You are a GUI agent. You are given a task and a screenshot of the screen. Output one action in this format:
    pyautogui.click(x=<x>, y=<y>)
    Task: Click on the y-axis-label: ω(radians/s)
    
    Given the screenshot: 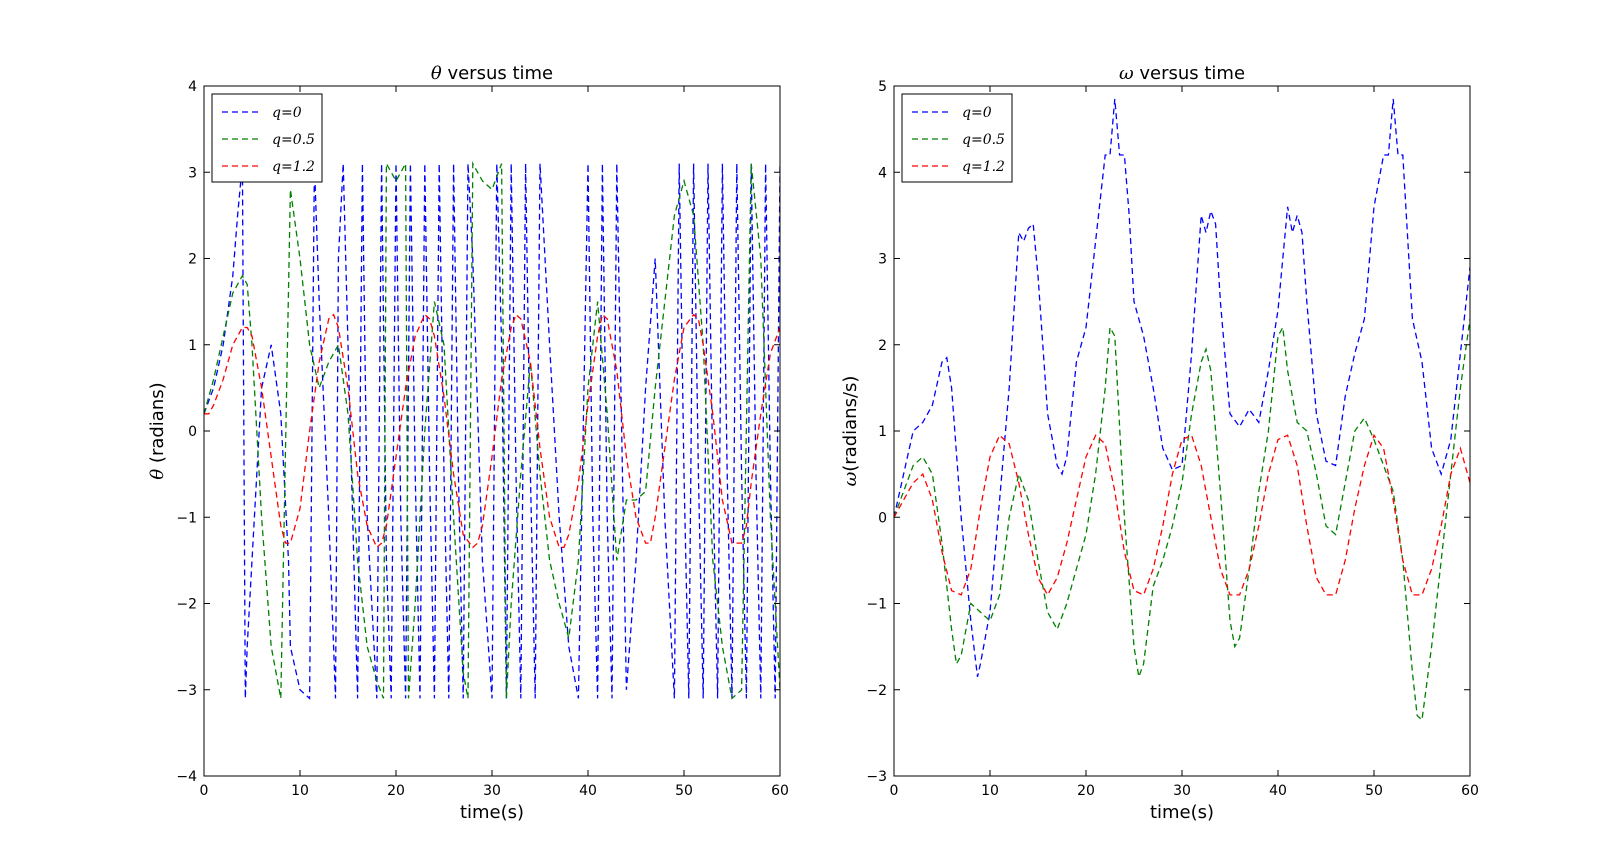 What is the action you would take?
    pyautogui.click(x=850, y=431)
    